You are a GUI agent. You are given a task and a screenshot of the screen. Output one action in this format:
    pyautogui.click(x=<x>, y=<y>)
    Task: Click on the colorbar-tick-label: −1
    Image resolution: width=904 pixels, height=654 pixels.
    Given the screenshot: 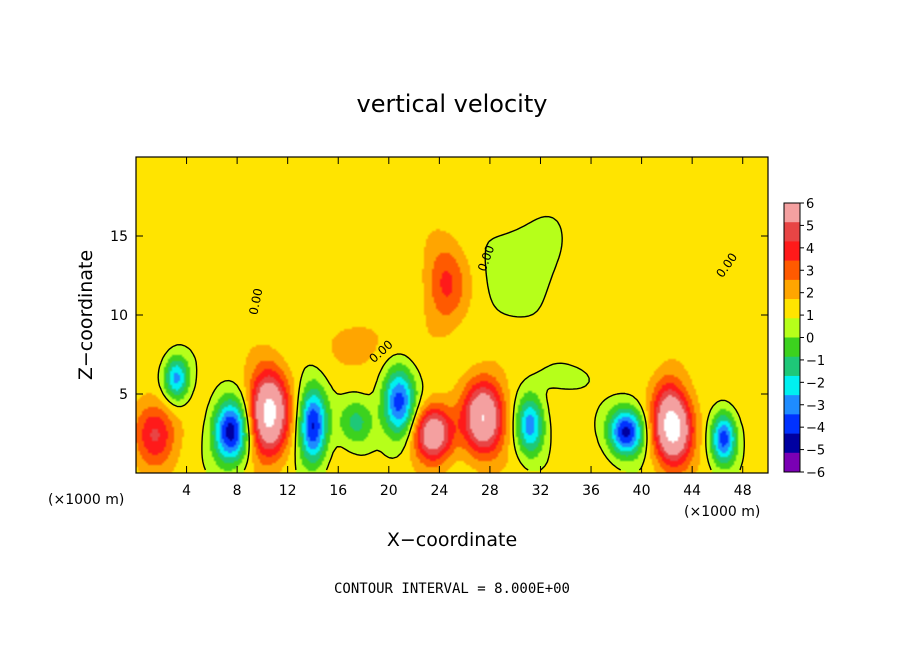 What is the action you would take?
    pyautogui.click(x=815, y=361)
    